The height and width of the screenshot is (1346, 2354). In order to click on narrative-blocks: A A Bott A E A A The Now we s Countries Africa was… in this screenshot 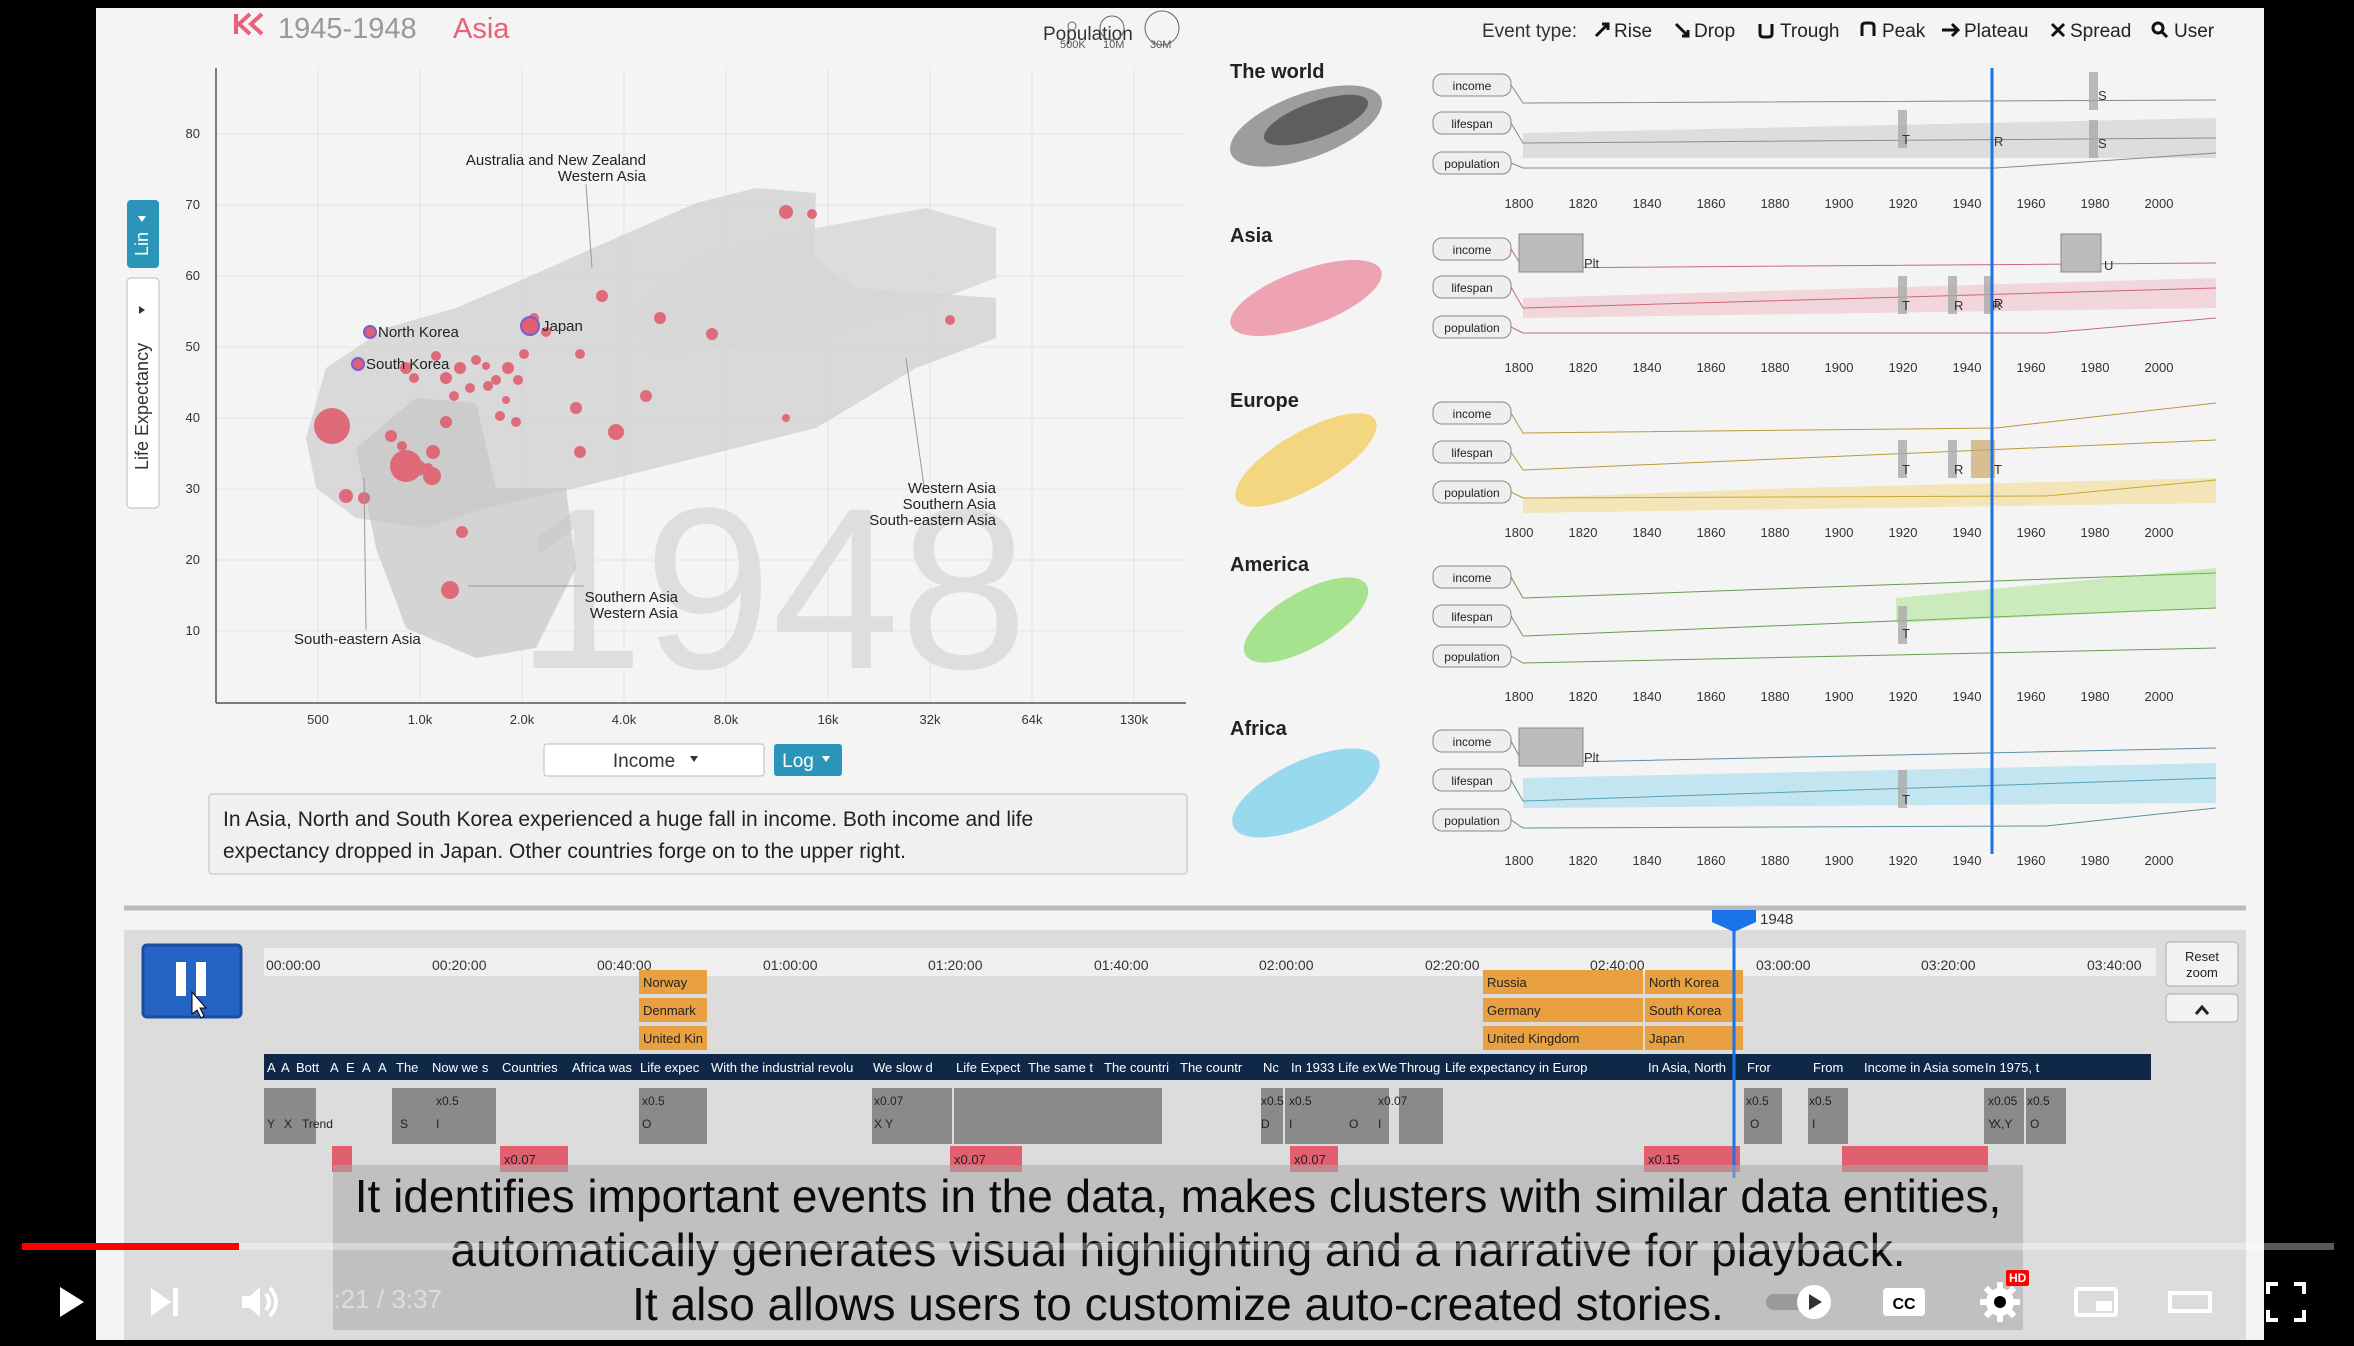, I will do `click(1153, 1067)`.